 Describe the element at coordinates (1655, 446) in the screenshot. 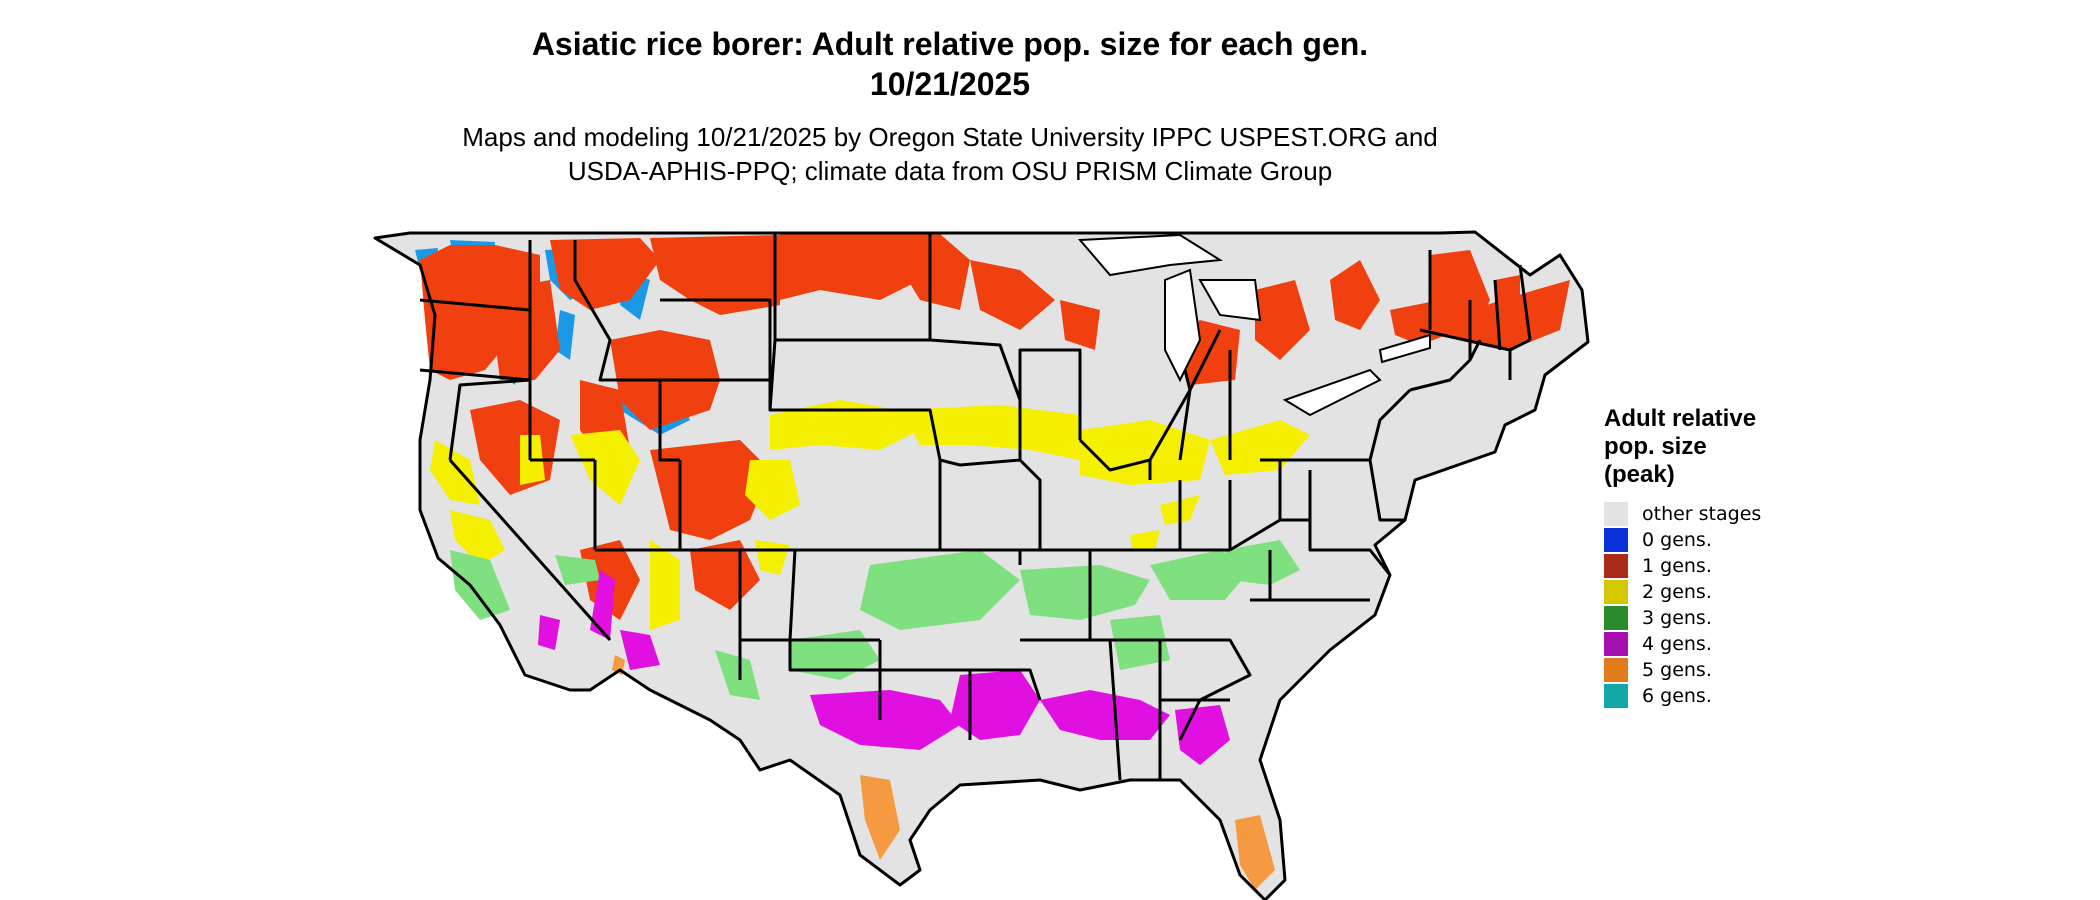

I see `legend-title-line-2: pop. size` at that location.